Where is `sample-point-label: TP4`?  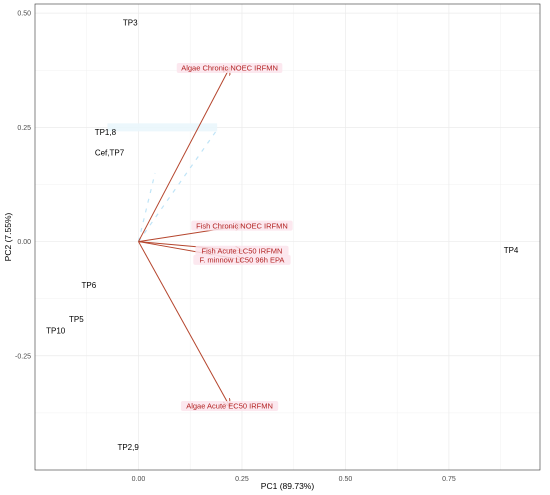
sample-point-label: TP4 is located at coordinates (511, 250).